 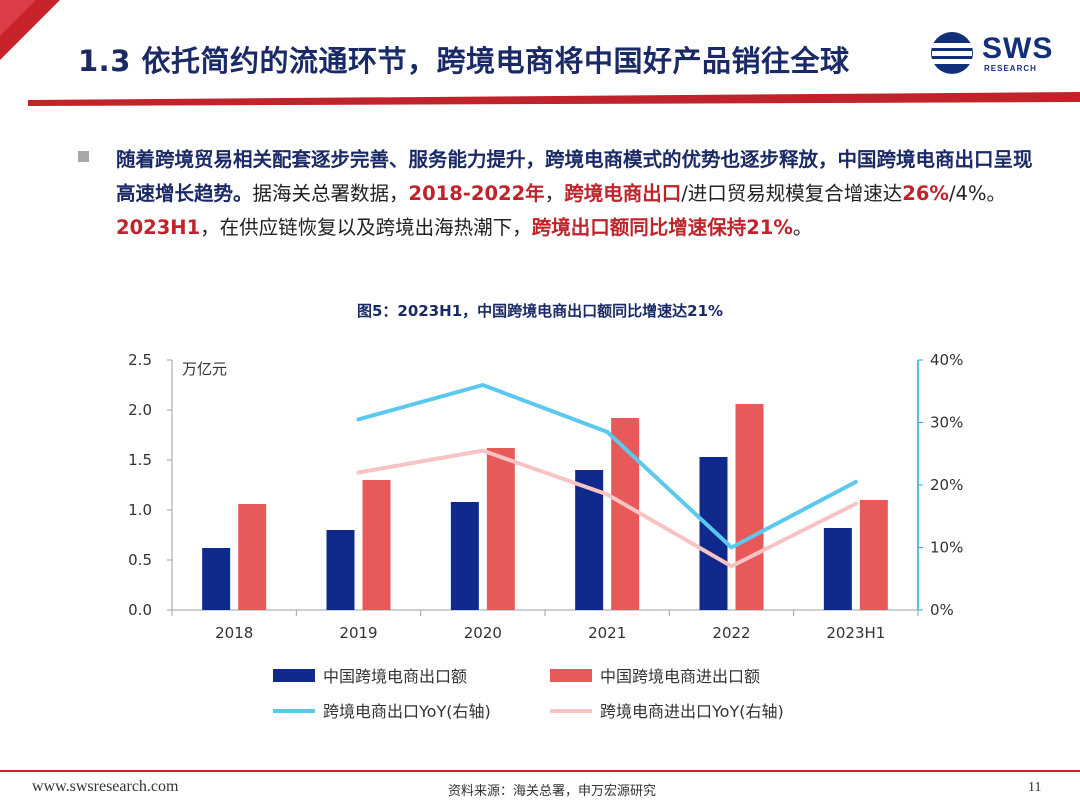 What do you see at coordinates (1010, 68) in the screenshot?
I see `logo-subtext: RESEARCH` at bounding box center [1010, 68].